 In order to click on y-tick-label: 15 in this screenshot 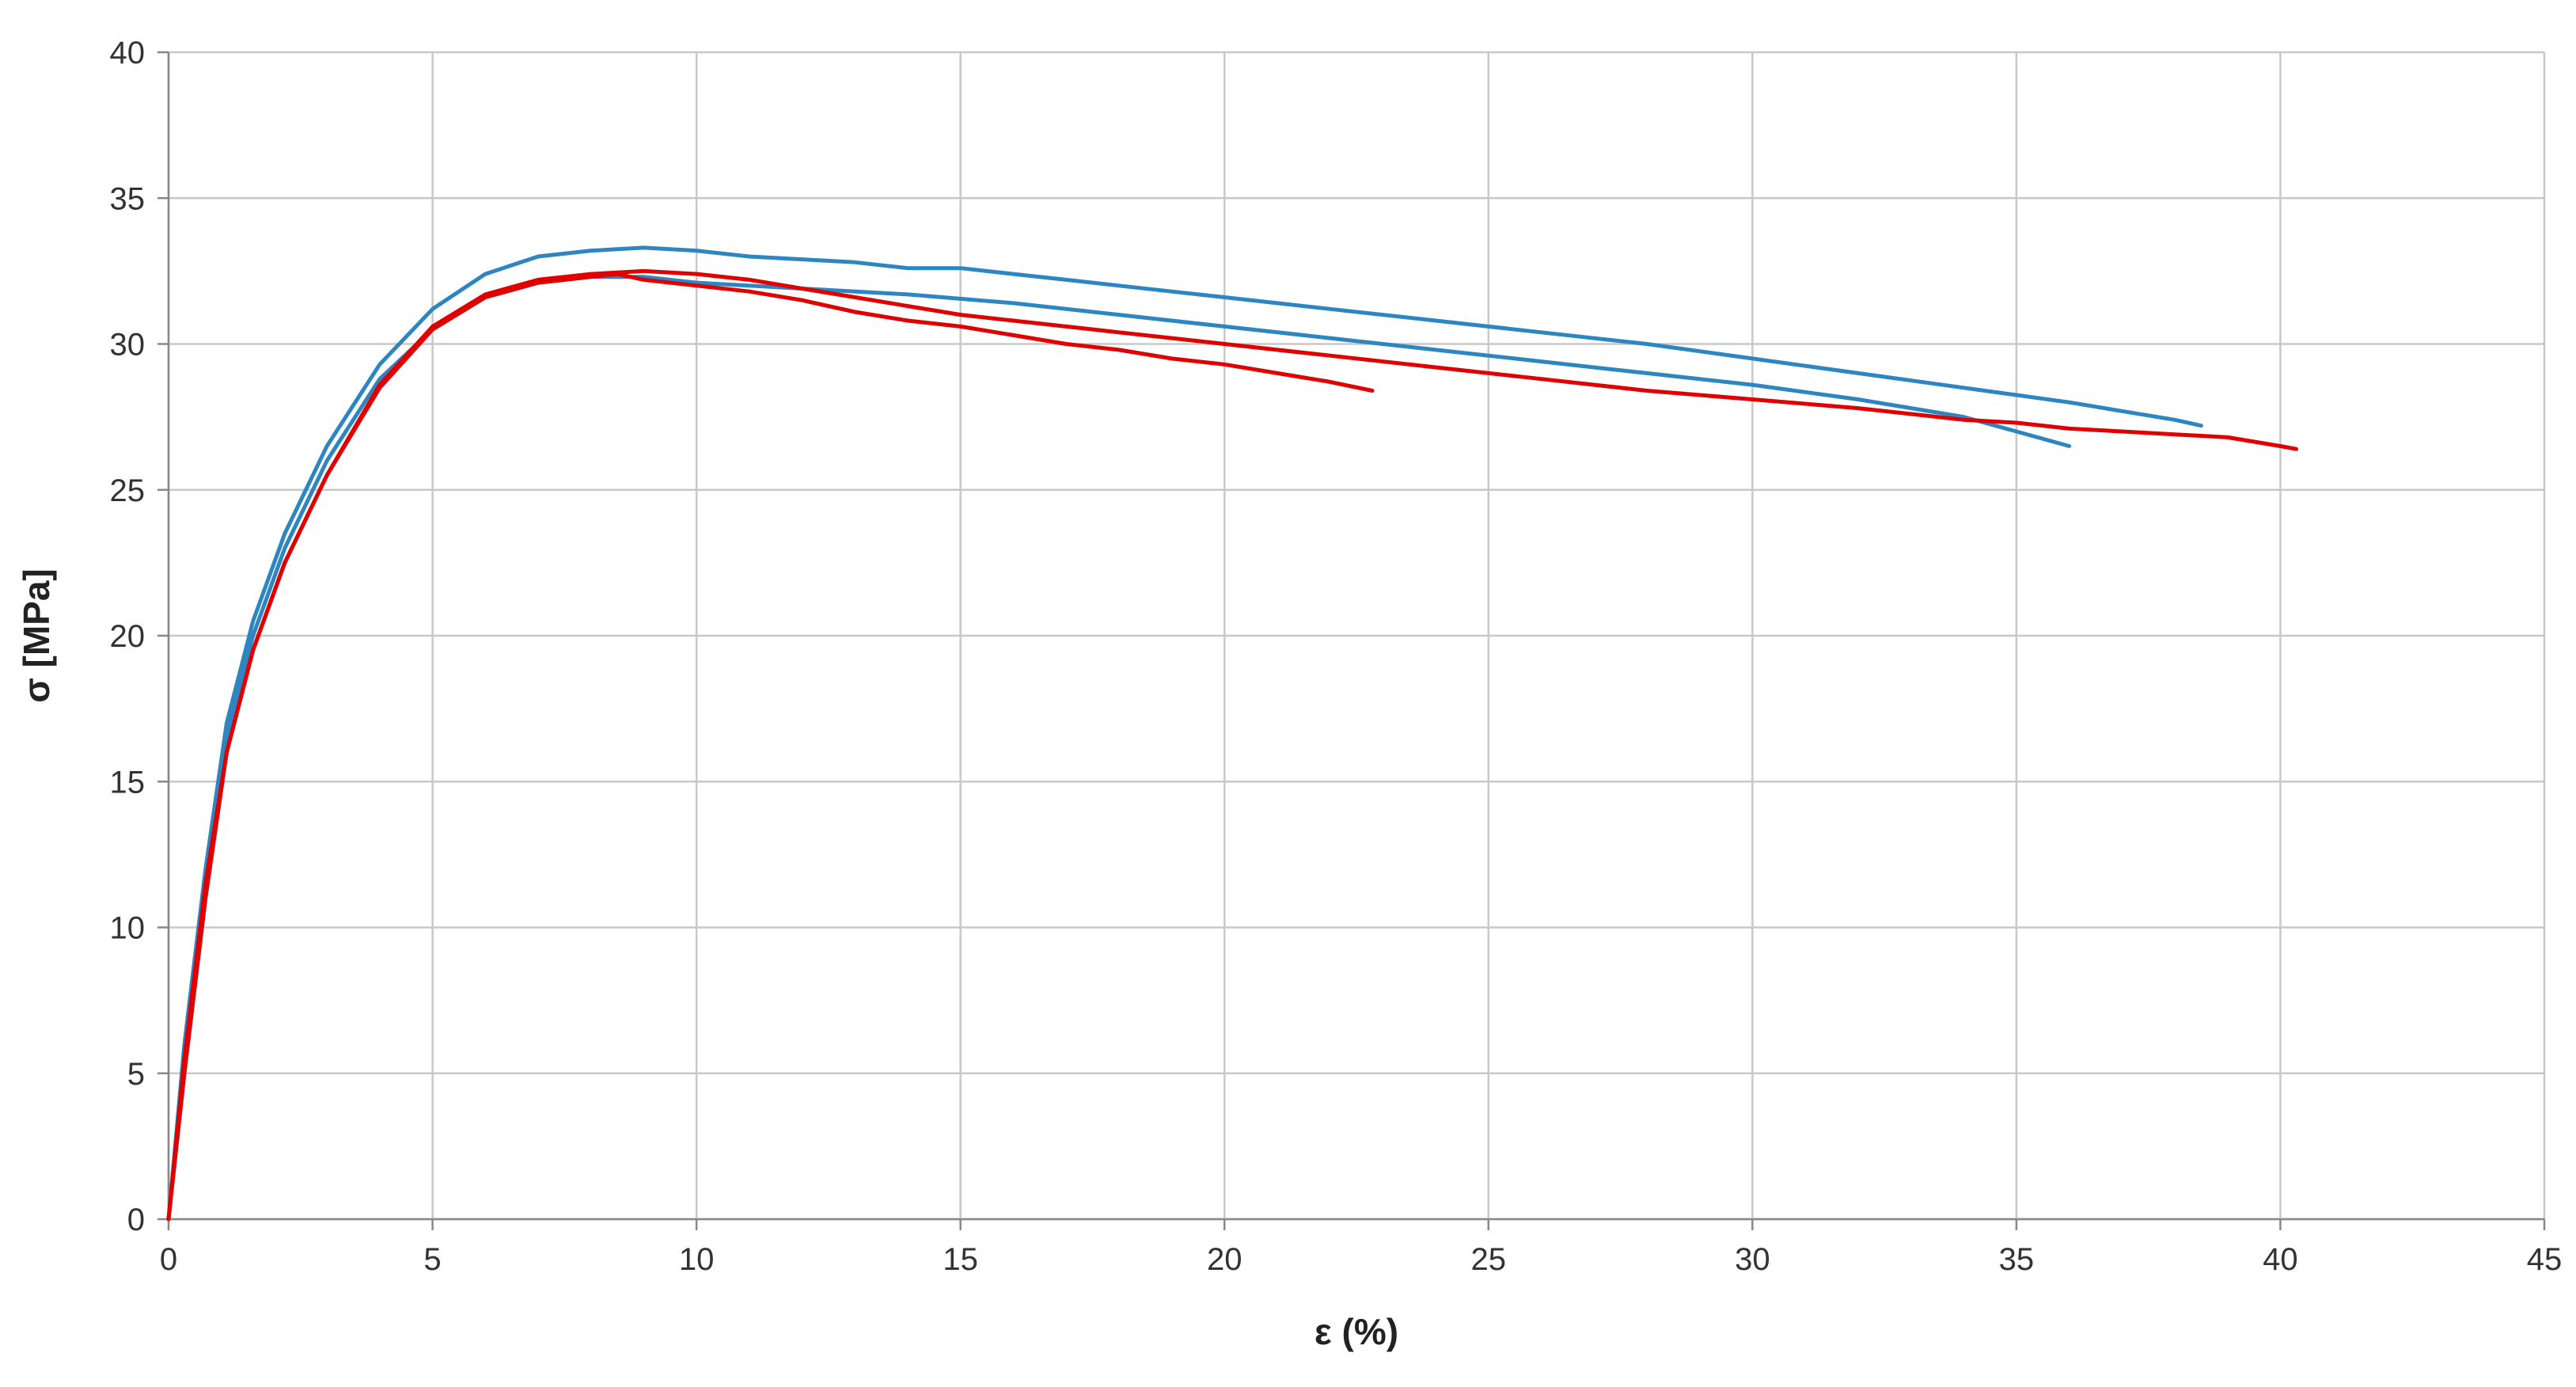, I will do `click(128, 782)`.